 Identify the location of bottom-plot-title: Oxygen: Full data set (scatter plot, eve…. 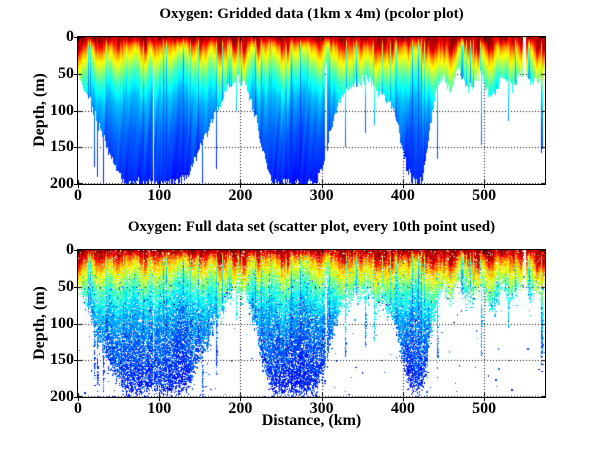
(311, 227).